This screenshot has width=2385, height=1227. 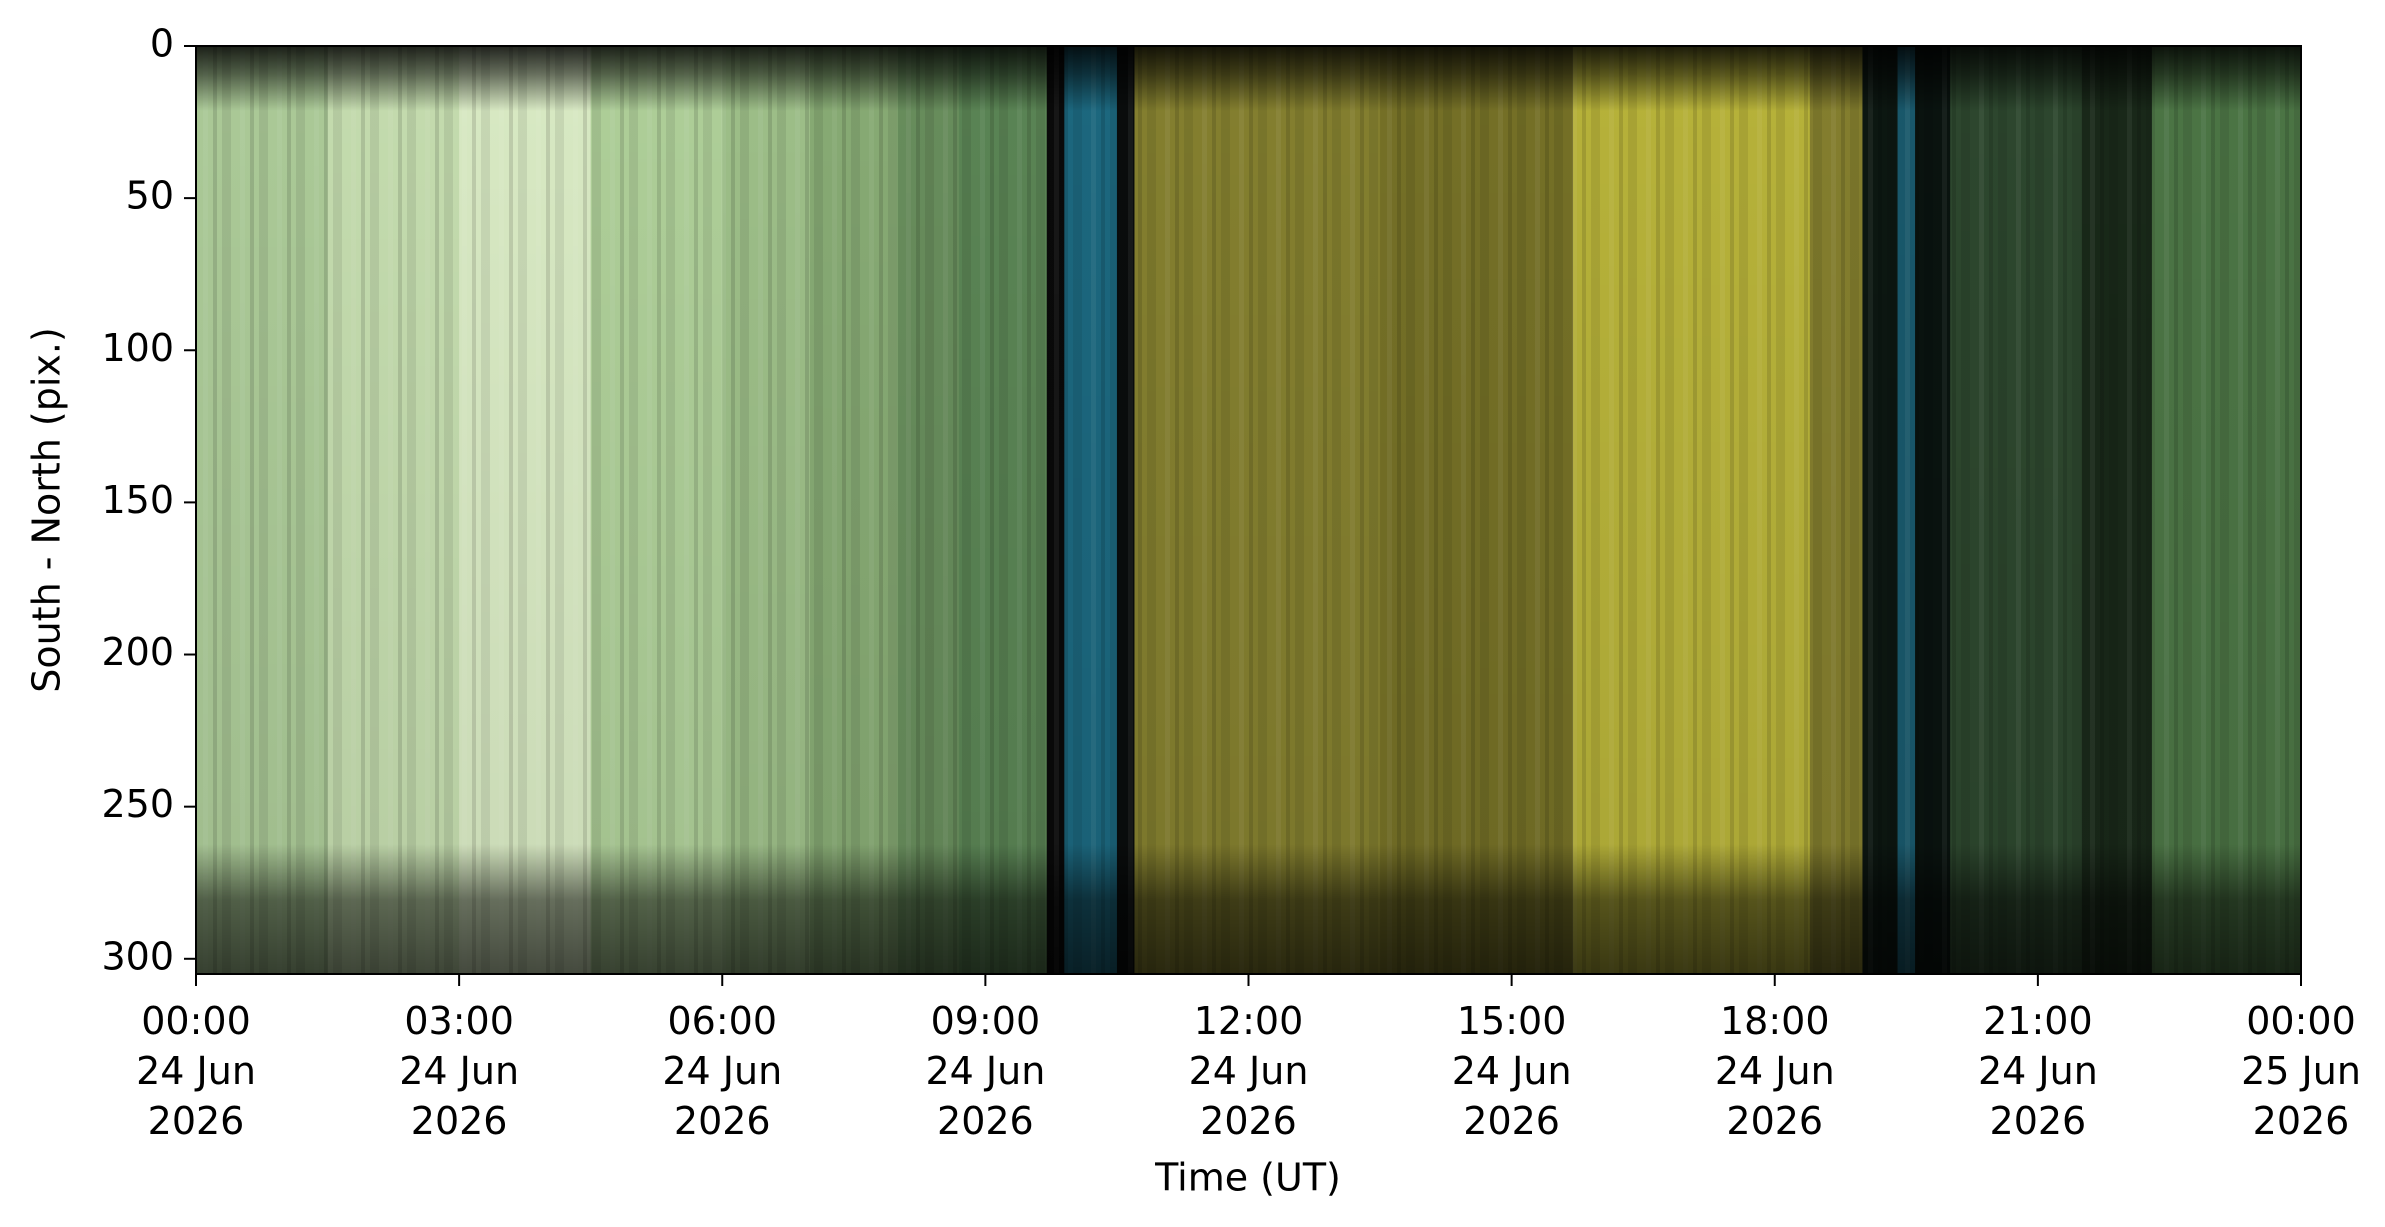 I want to click on y-tick-label: 100, so click(x=137, y=348).